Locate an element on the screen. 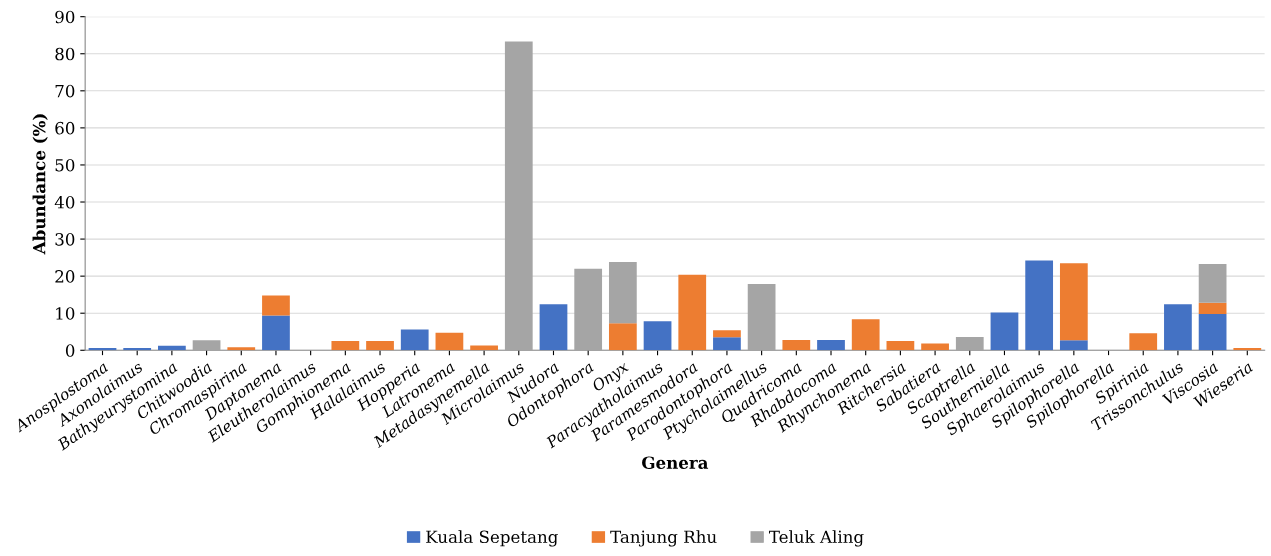 Image resolution: width=1271 pixels, height=556 pixels. y-axis-title: Abundance (%) is located at coordinates (40, 184).